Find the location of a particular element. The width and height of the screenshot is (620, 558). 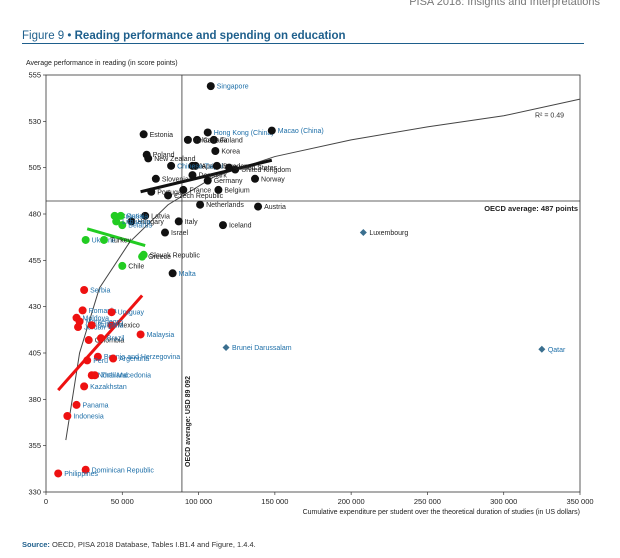

point-jordan is located at coordinates (78, 327).